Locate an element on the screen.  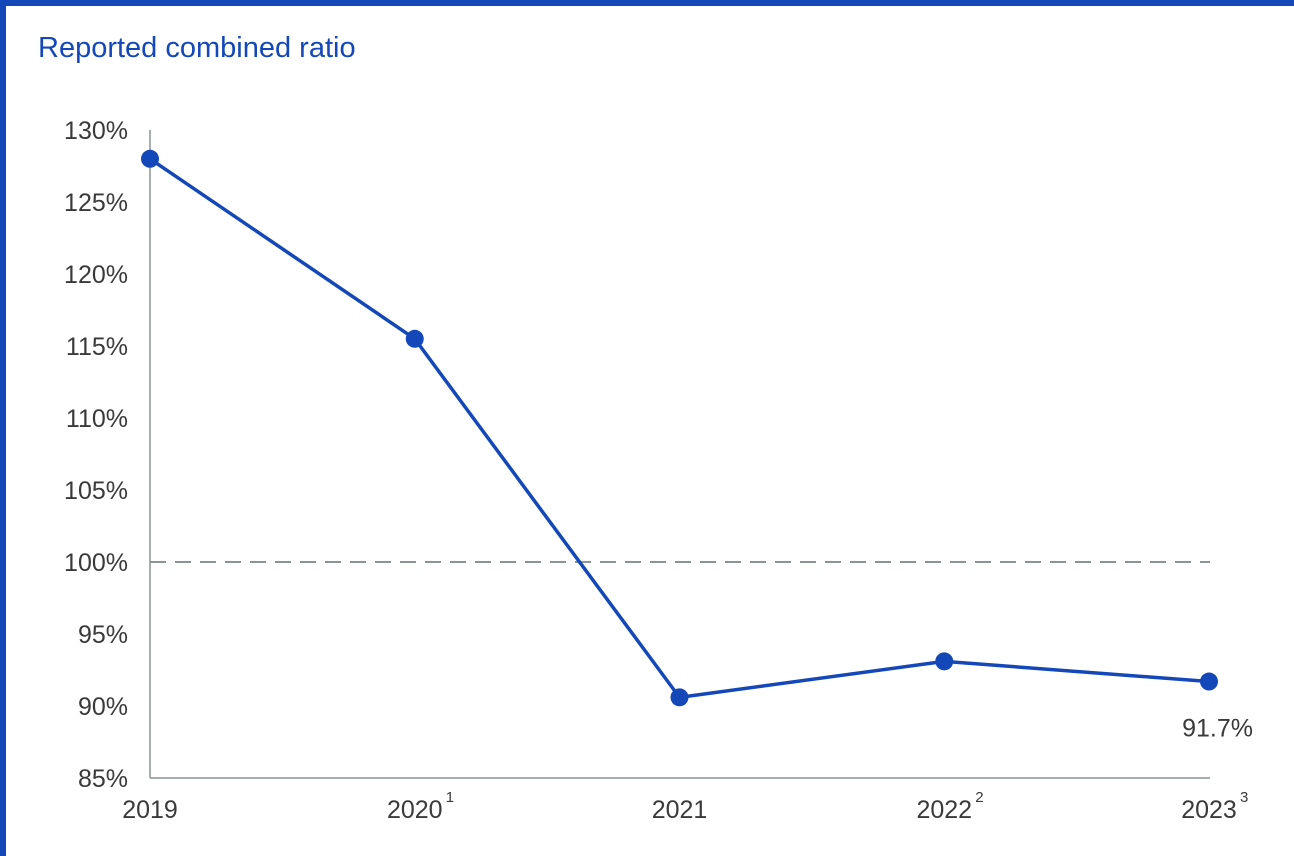
x-tick-labels: 2019 2020 1 2021 2022 2 2023 3 is located at coordinates (685, 806).